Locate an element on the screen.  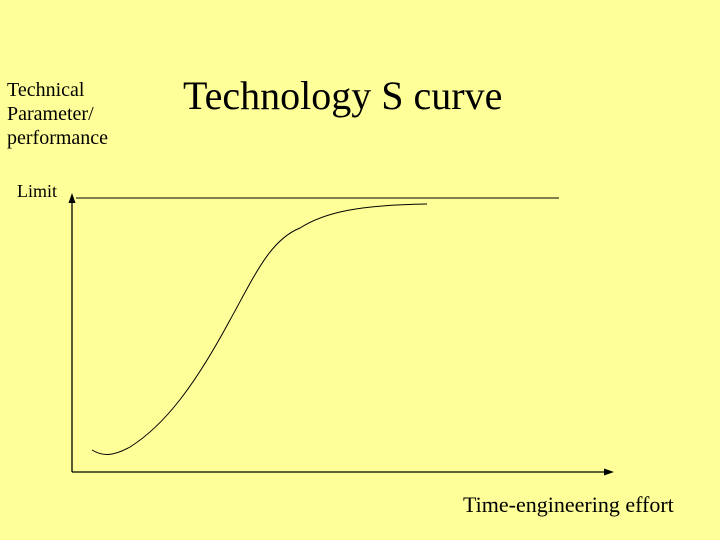
y-axis-label-line-3: performance is located at coordinates (58, 138).